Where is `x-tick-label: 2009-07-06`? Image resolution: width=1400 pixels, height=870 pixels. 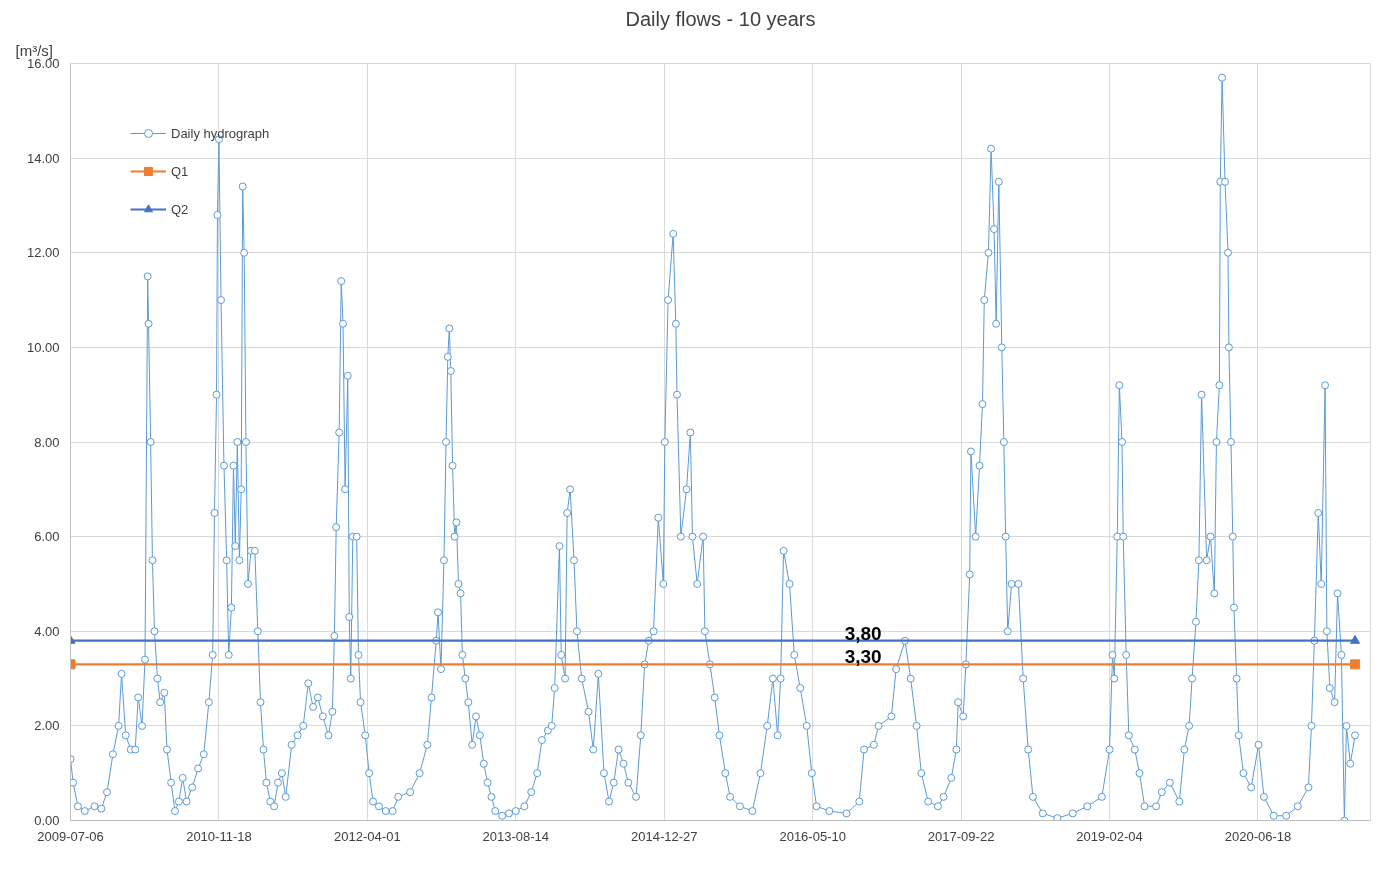
x-tick-label: 2009-07-06 is located at coordinates (70, 836).